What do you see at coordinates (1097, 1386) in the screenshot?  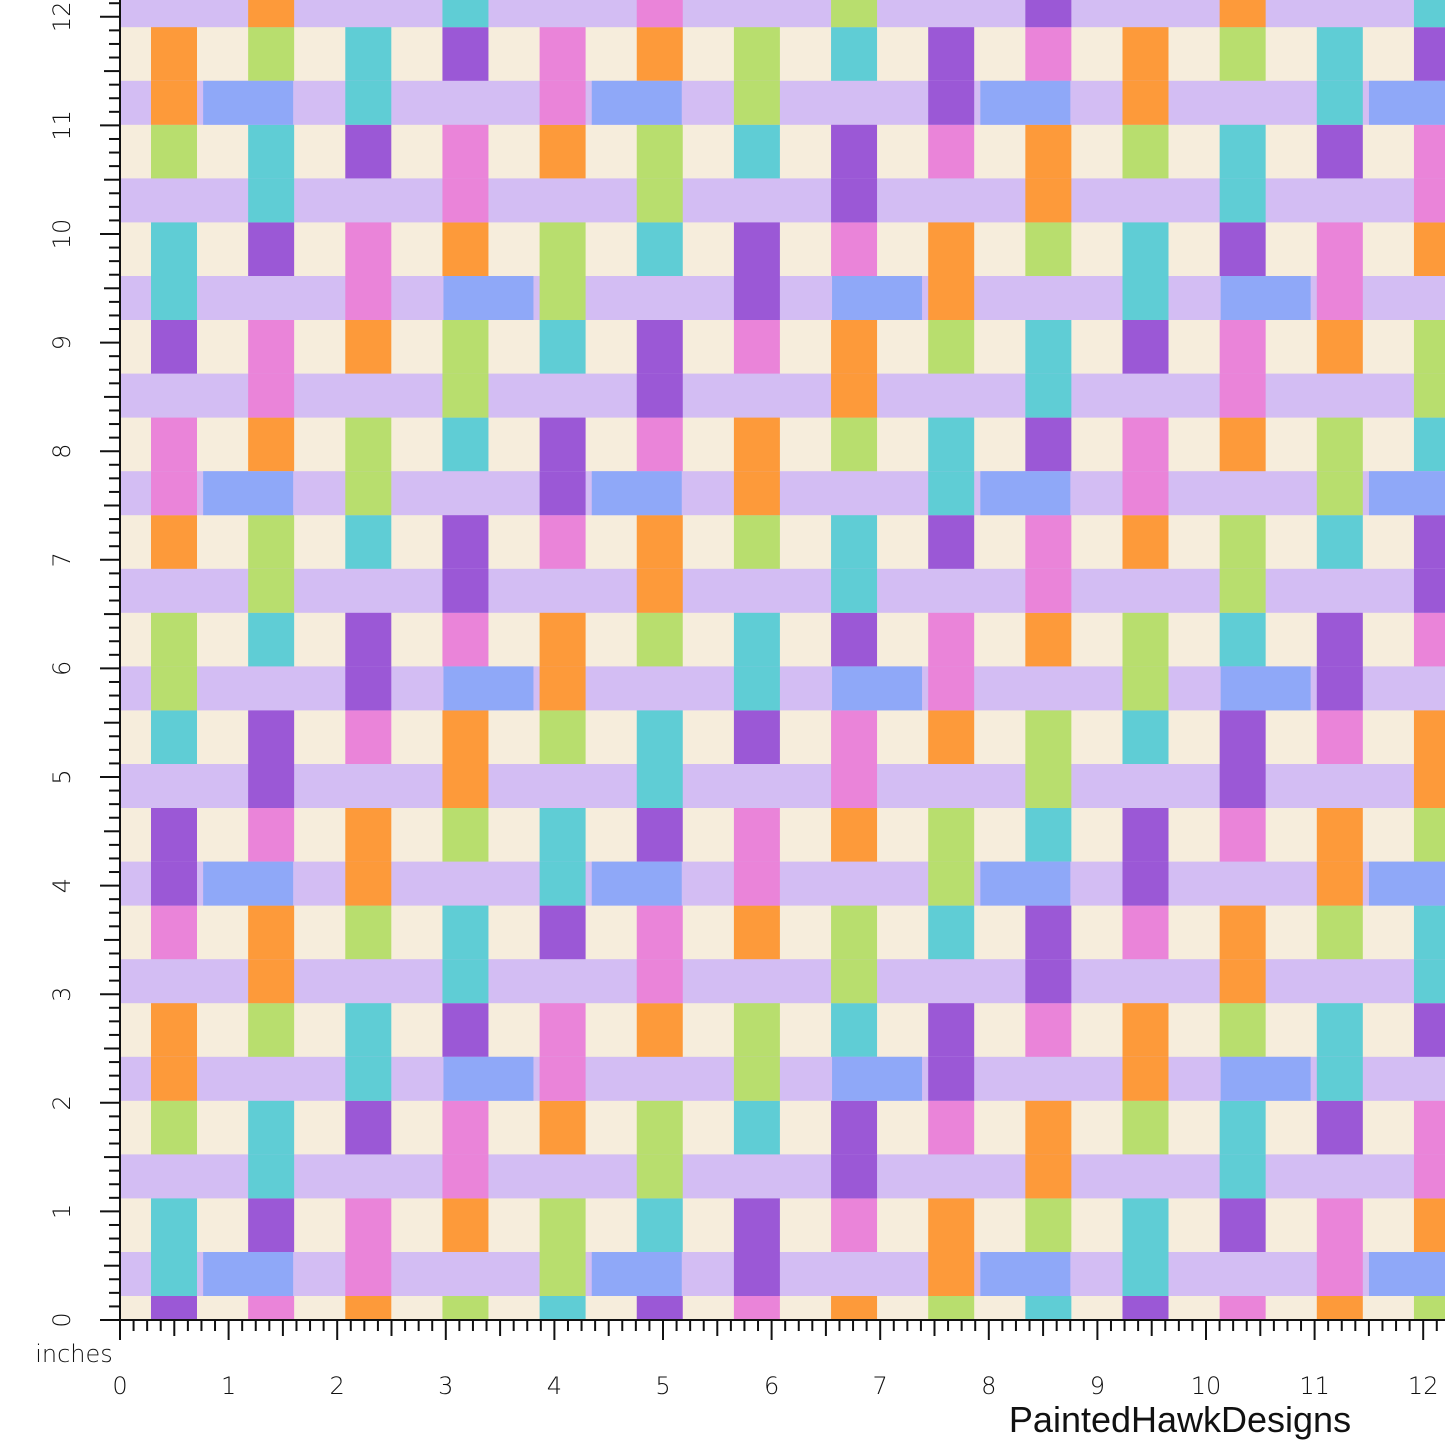 I see `x-ruler-label: 9` at bounding box center [1097, 1386].